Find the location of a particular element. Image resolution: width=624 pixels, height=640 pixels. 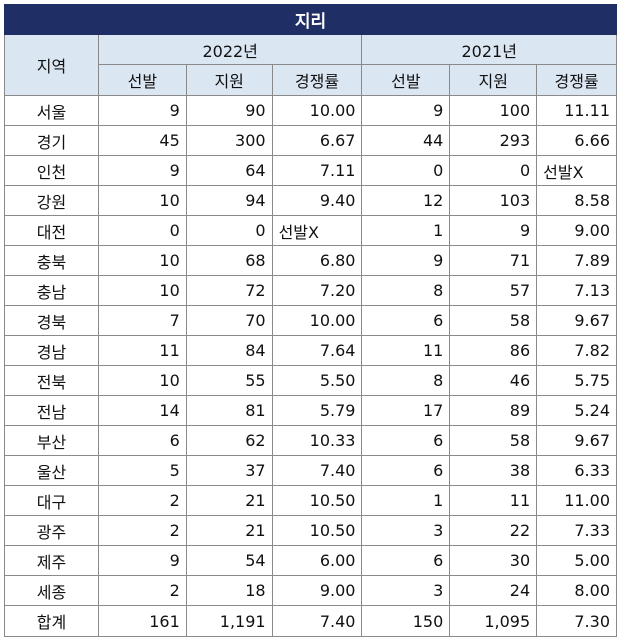

value-cell: 8 is located at coordinates (406, 380).